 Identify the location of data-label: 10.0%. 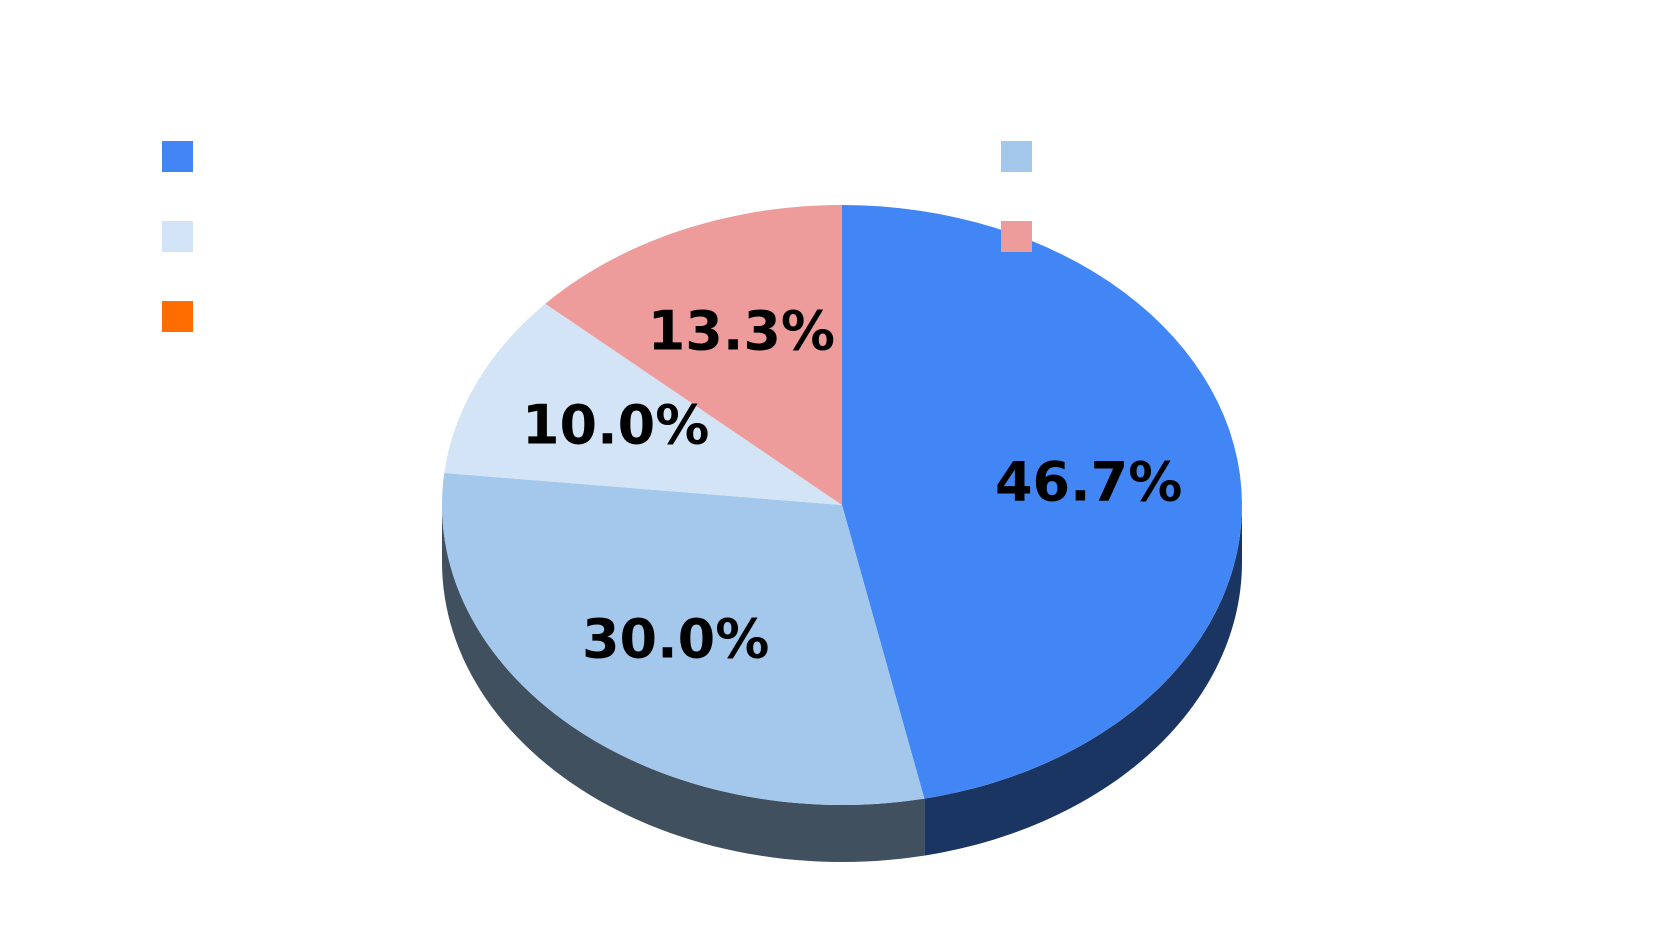
(615, 425).